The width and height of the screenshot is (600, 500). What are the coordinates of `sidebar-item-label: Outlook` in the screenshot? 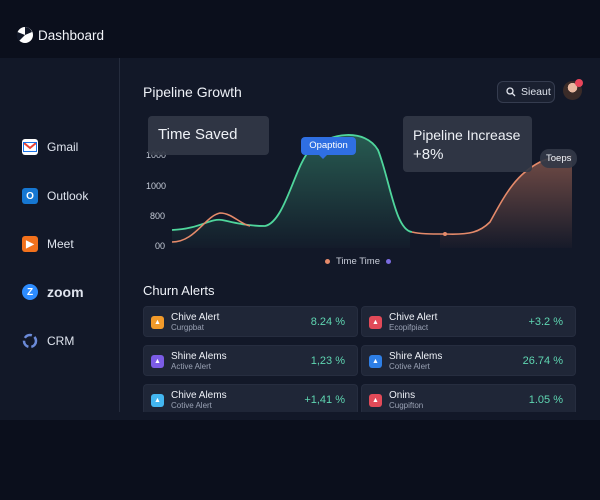 It's located at (68, 196).